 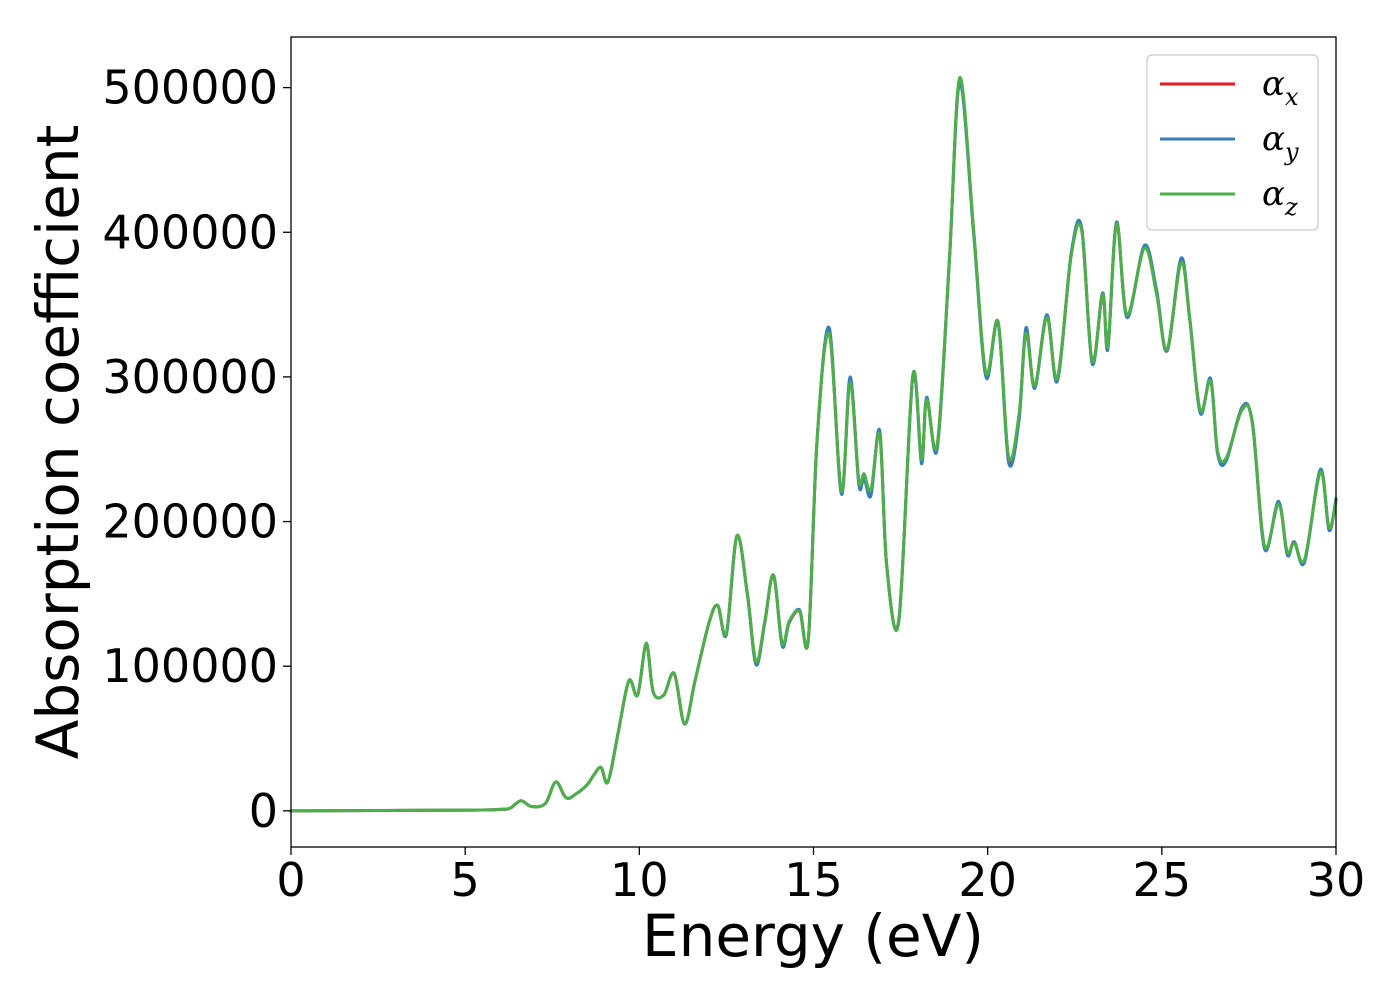 What do you see at coordinates (813, 880) in the screenshot?
I see `x-tick-label: 15` at bounding box center [813, 880].